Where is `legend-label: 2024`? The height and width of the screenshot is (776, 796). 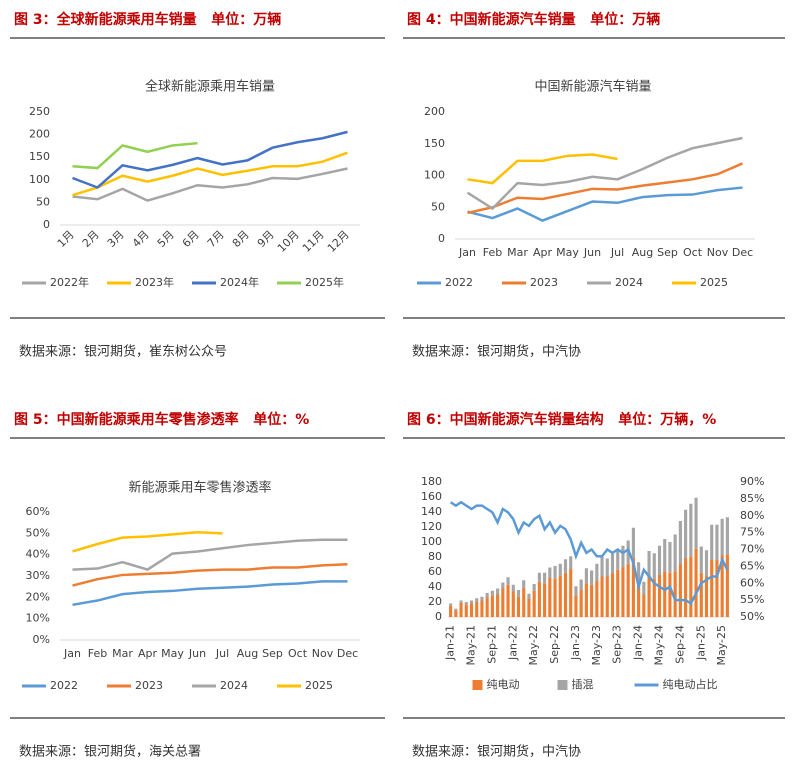
legend-label: 2024 is located at coordinates (629, 282).